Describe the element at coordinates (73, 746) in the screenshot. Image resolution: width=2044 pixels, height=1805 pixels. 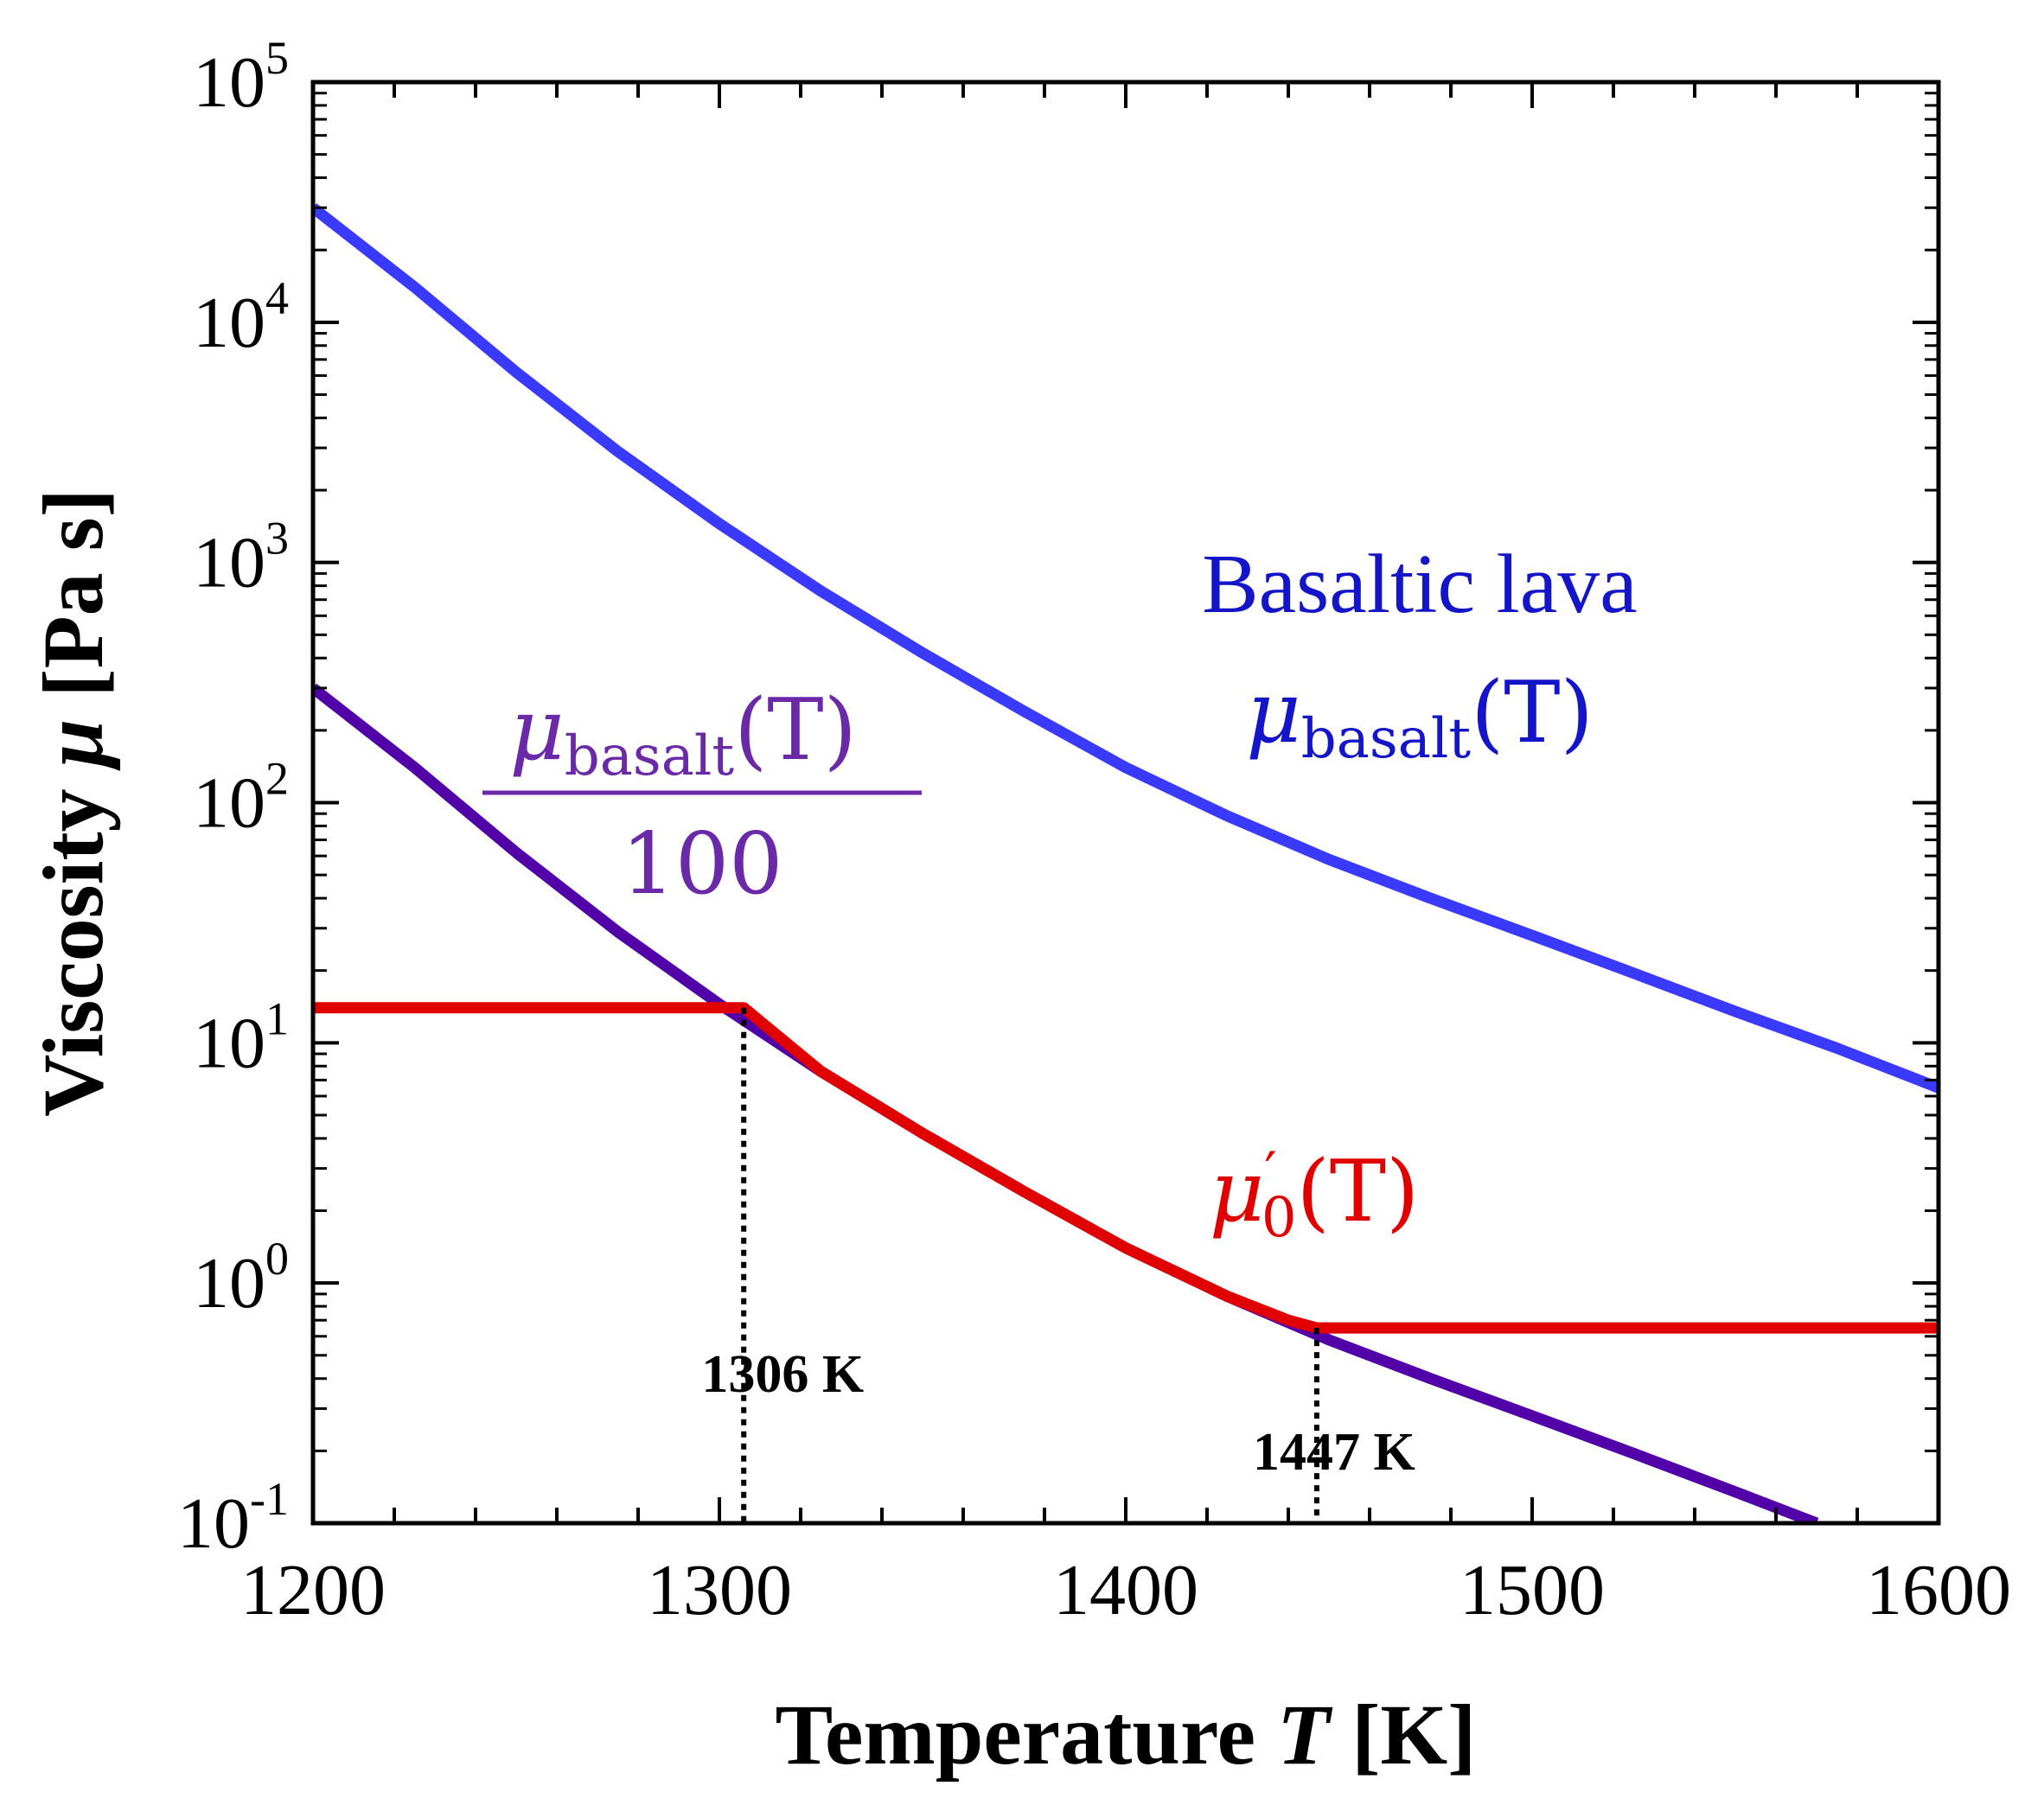
I see `y-axis-title-var: μ` at that location.